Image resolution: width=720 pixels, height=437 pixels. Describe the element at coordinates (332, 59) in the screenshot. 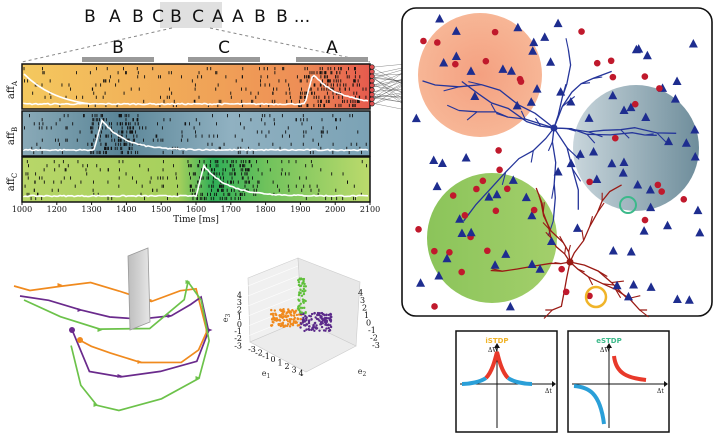

I see `segment-bar-a` at that location.